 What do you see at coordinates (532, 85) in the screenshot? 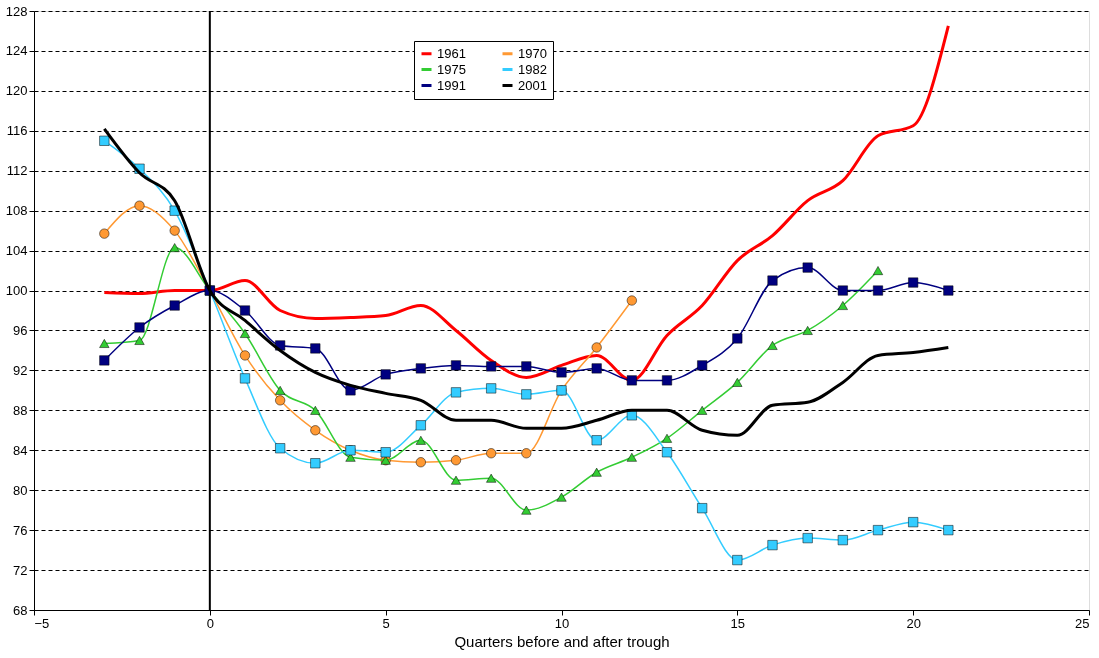
I see `legend-label: 2001` at bounding box center [532, 85].